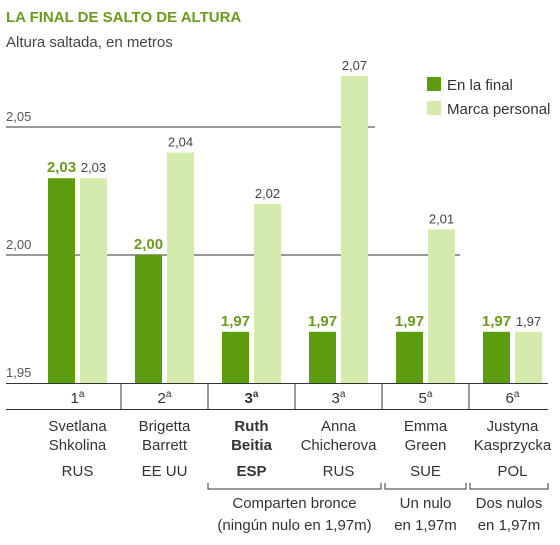 Image resolution: width=560 pixels, height=545 pixels. Describe the element at coordinates (251, 426) in the screenshot. I see `athlete-first-name: Ruth` at that location.